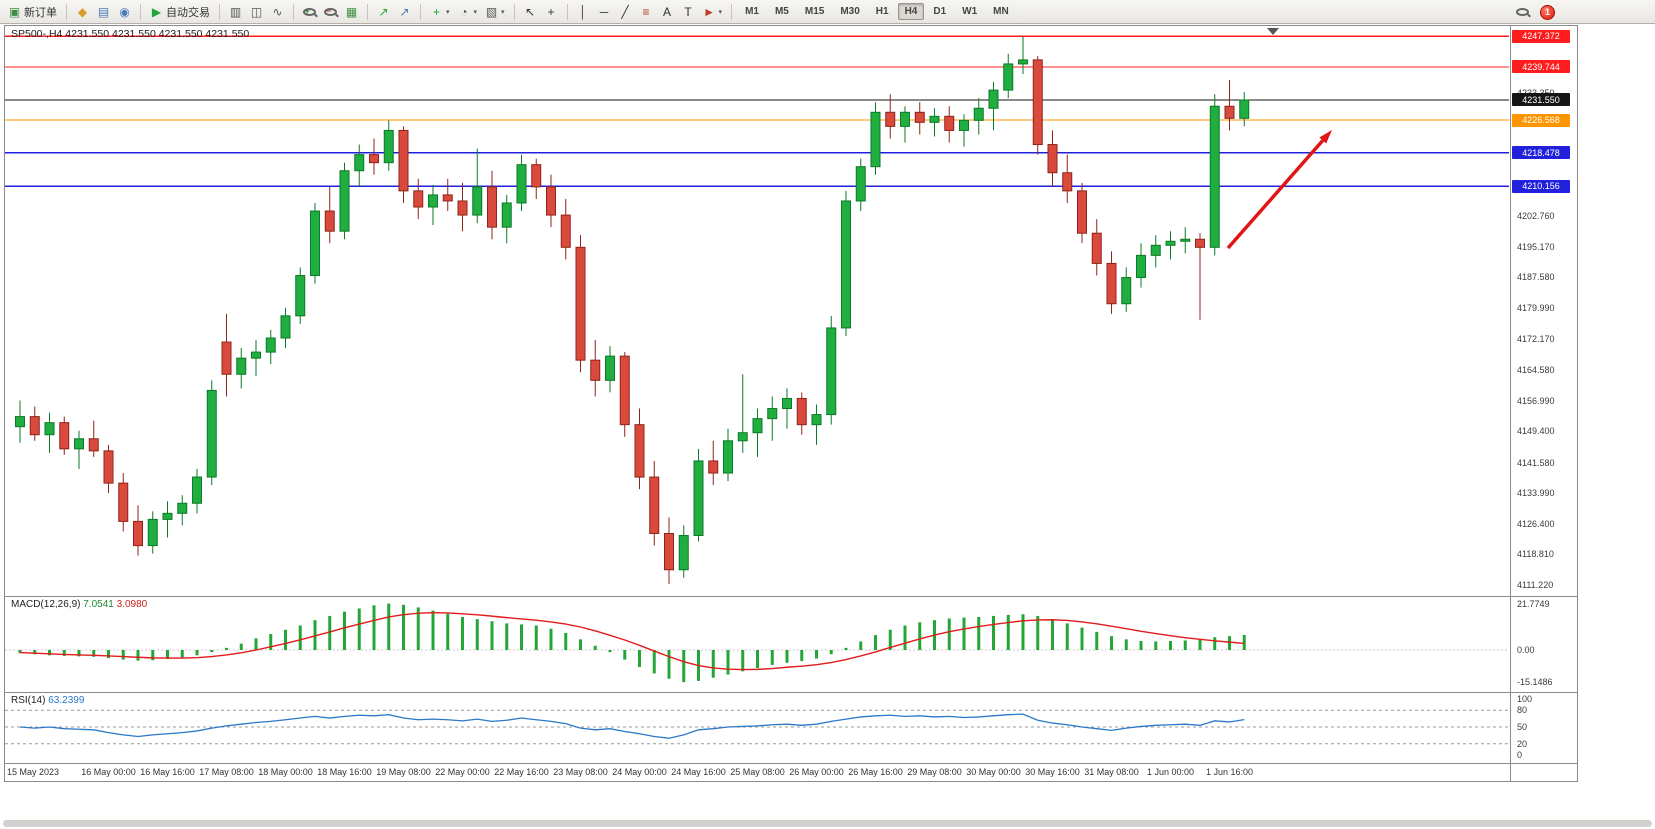  I want to click on time-axis-label: 26 May 16:00, so click(875, 772).